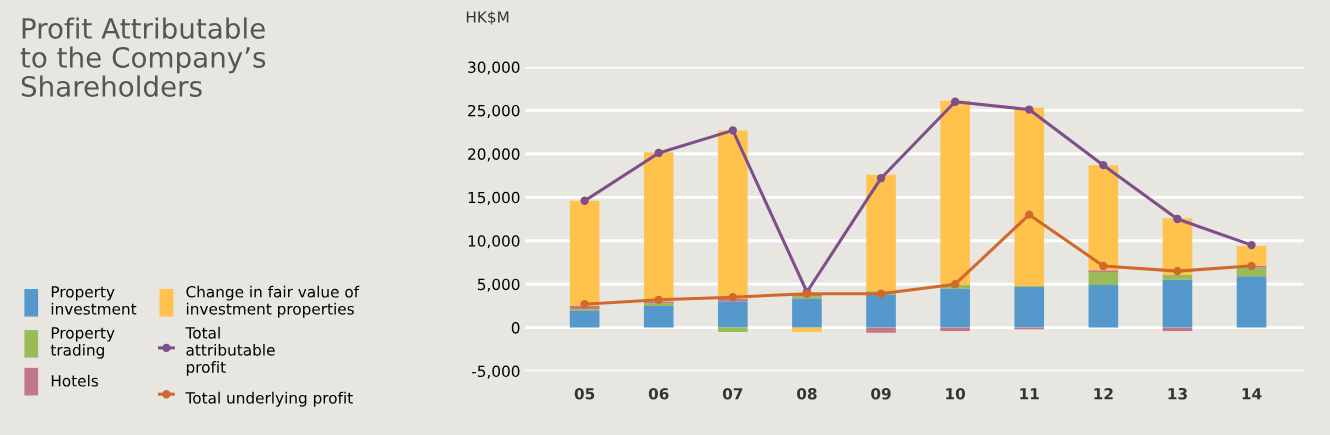 This screenshot has height=435, width=1330. What do you see at coordinates (82, 343) in the screenshot?
I see `legend-label: Property trading` at bounding box center [82, 343].